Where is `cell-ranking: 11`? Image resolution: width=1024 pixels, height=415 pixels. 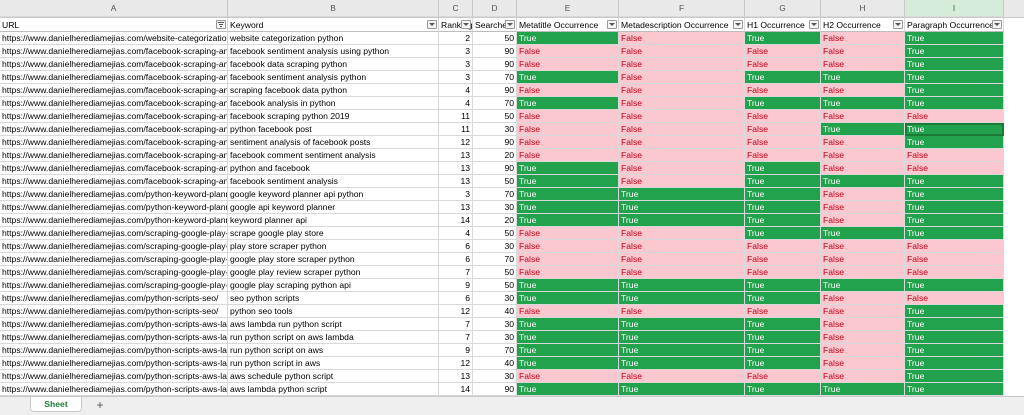 cell-ranking: 11 is located at coordinates (456, 129).